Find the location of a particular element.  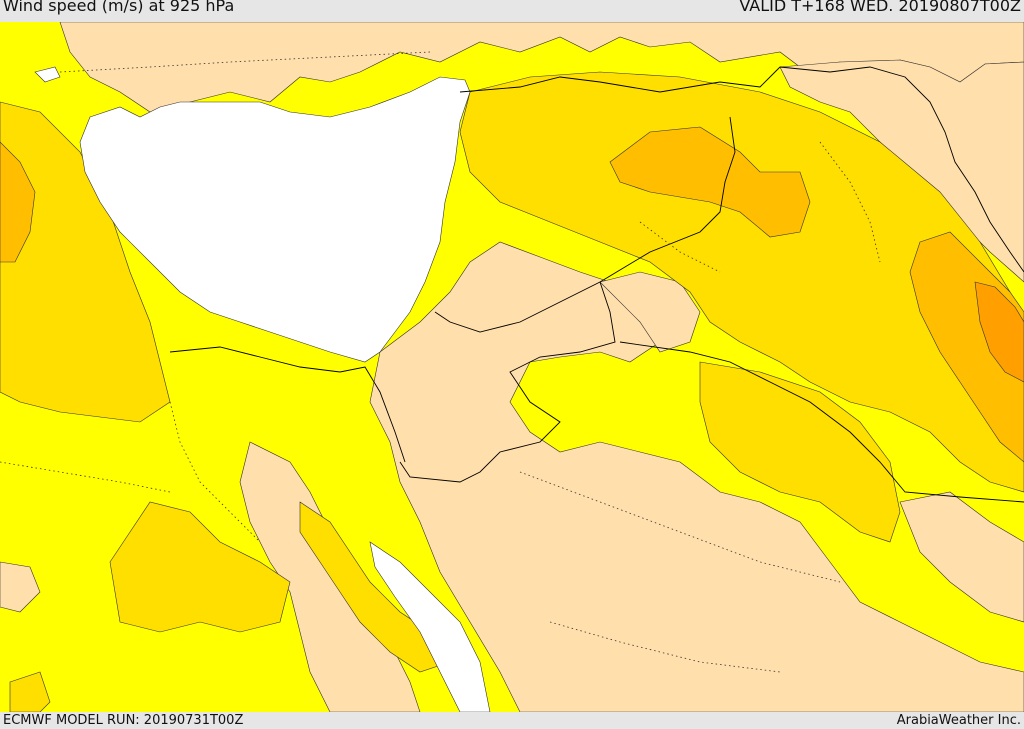

zone-fresh-gulf-inner is located at coordinates (999, 332).